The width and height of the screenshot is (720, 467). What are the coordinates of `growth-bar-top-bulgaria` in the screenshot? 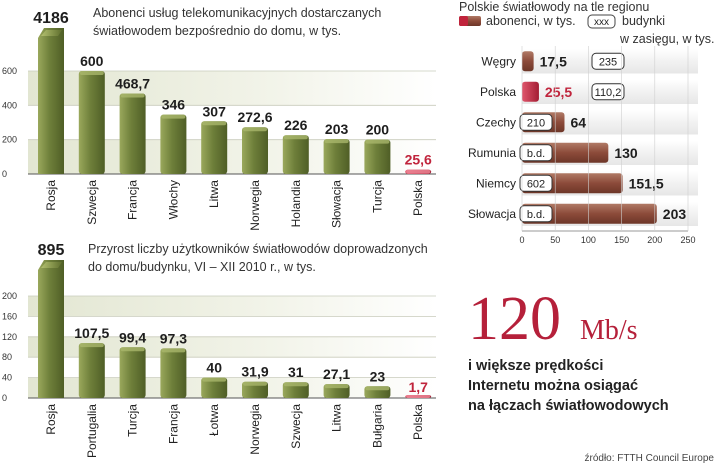 It's located at (377, 388).